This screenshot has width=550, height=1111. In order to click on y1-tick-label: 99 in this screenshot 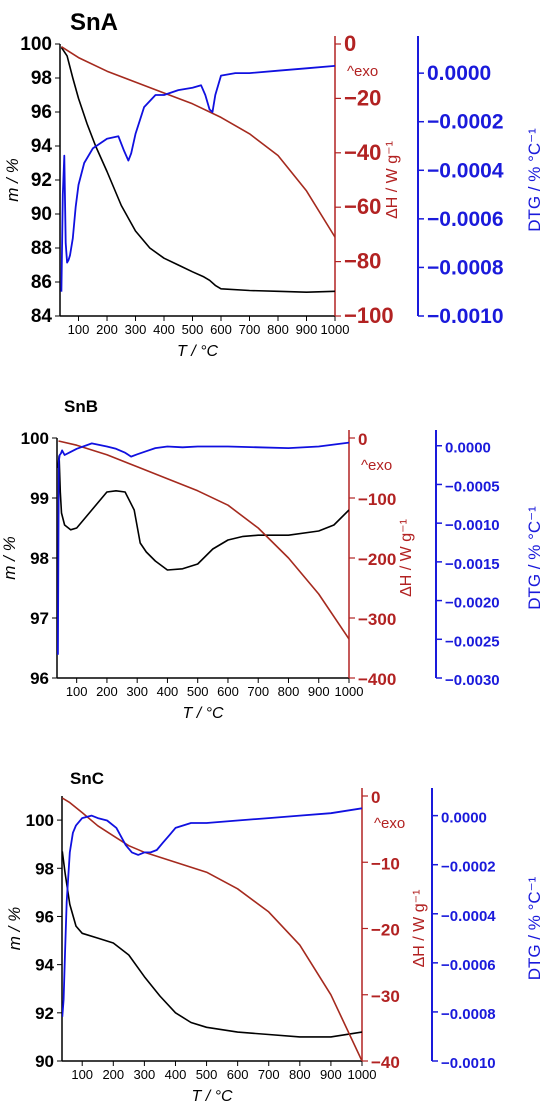, I will do `click(39, 498)`.